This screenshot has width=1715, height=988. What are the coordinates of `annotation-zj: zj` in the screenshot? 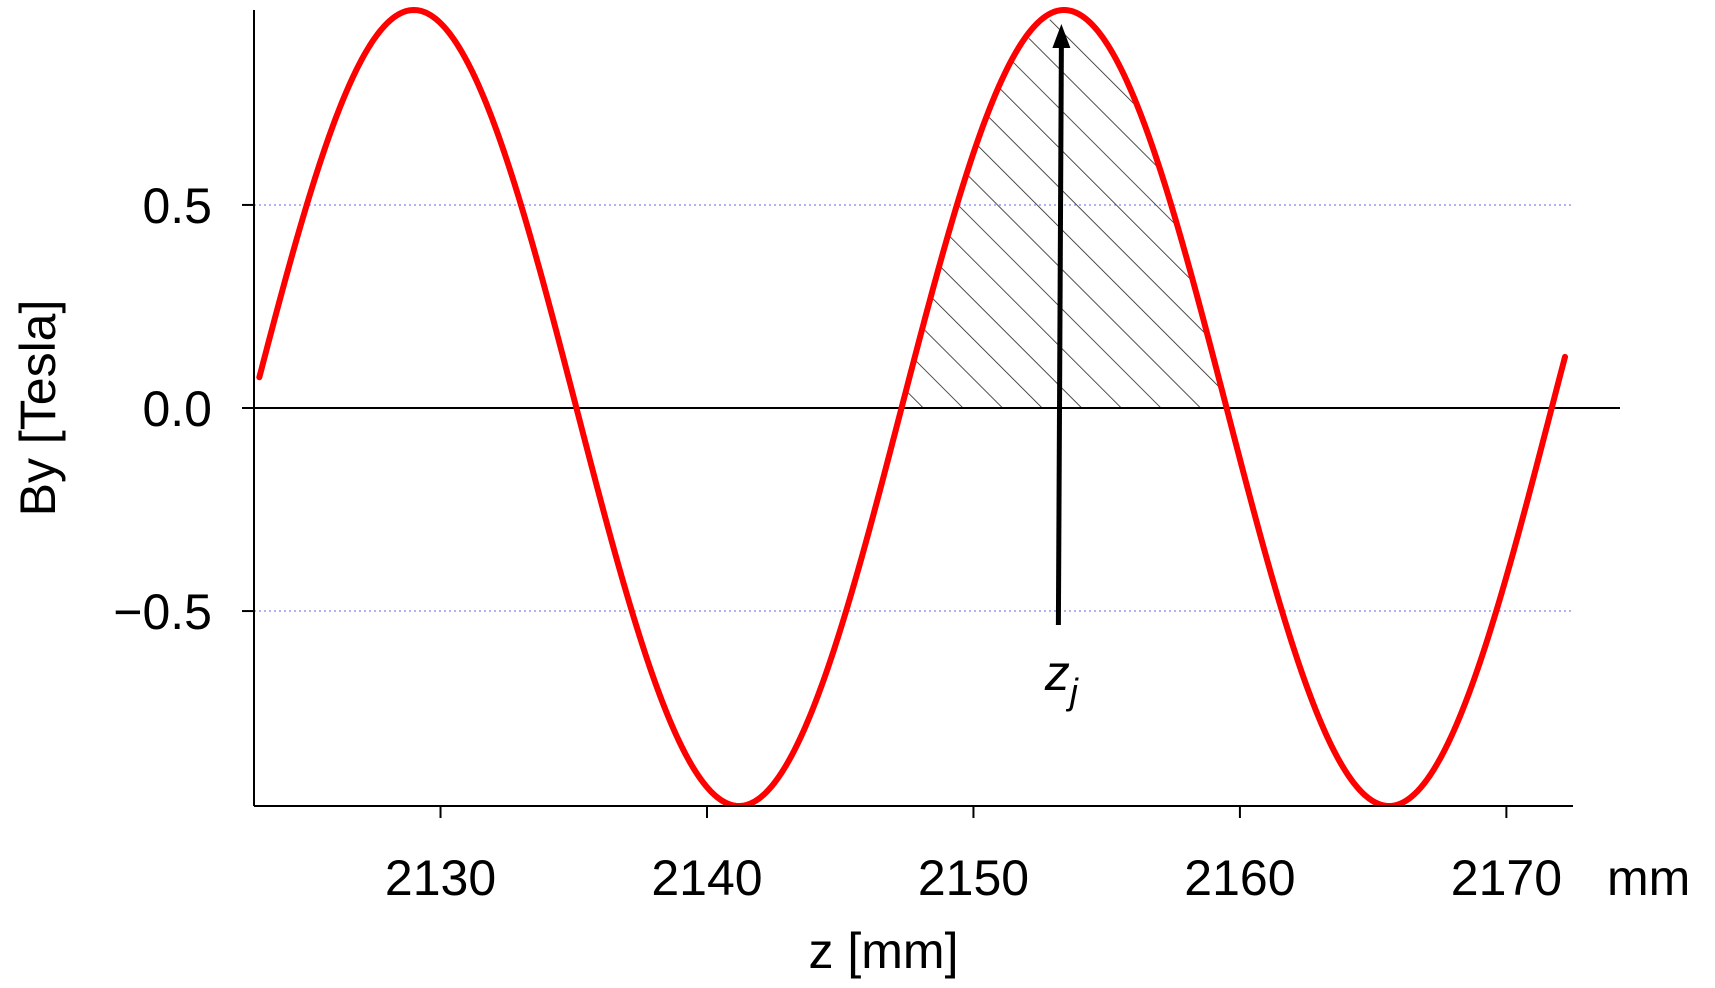 It's located at (1061, 678).